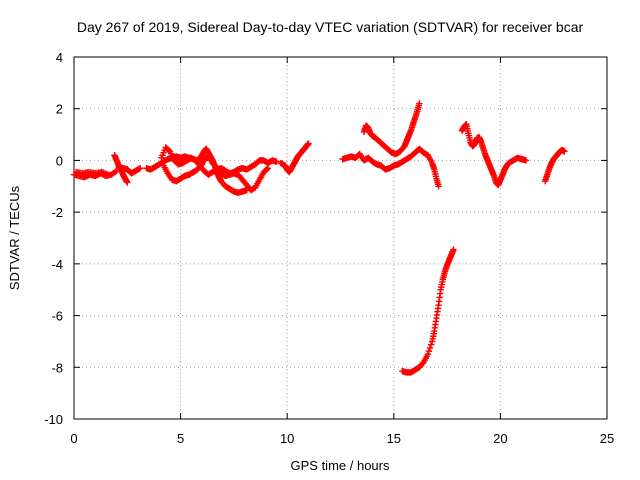 The height and width of the screenshot is (480, 640). I want to click on x-tick-label: 0, so click(73, 438).